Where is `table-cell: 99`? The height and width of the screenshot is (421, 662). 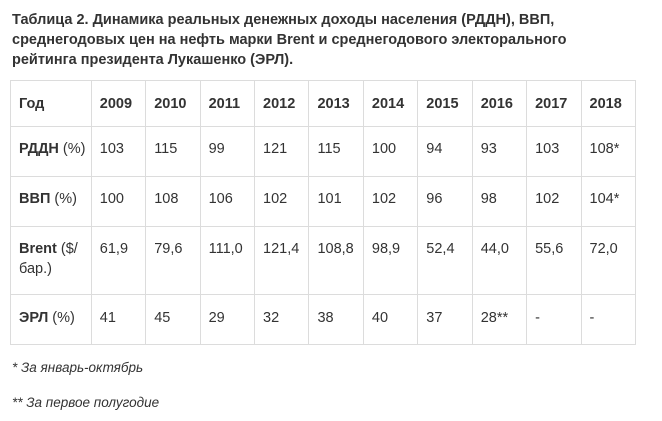
table-cell: 99 is located at coordinates (227, 151).